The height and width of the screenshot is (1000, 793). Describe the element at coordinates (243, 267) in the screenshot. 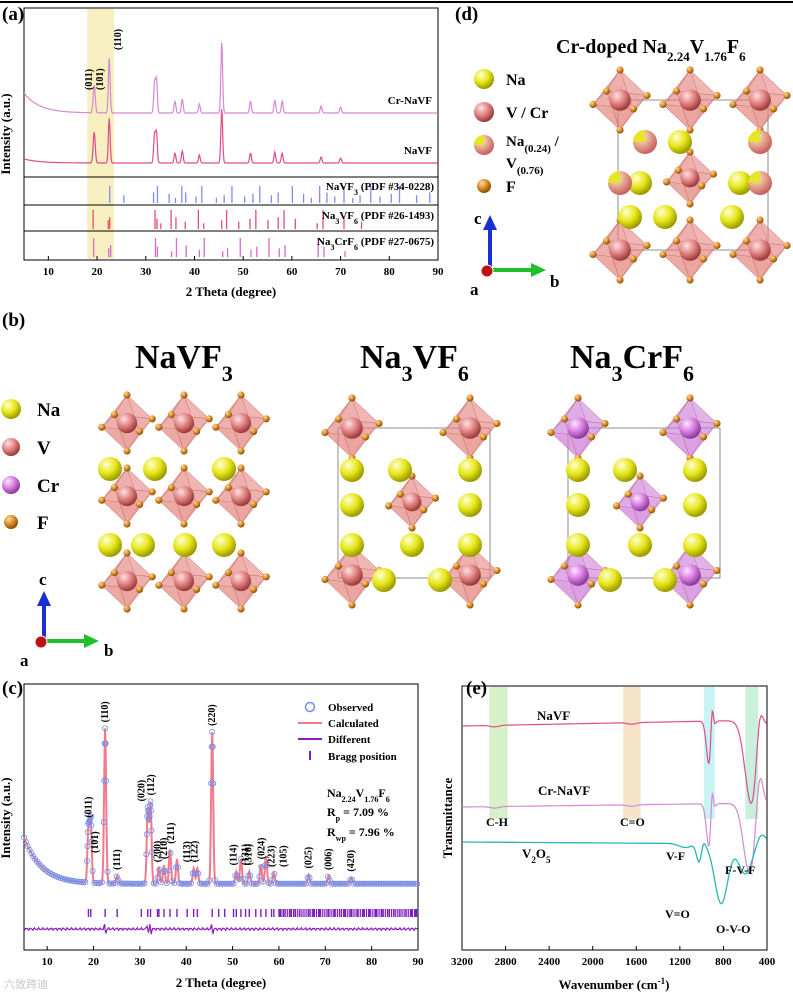

I see `panel-a-x-ticks: 10 20 30 40 50 60 70 80 90` at that location.